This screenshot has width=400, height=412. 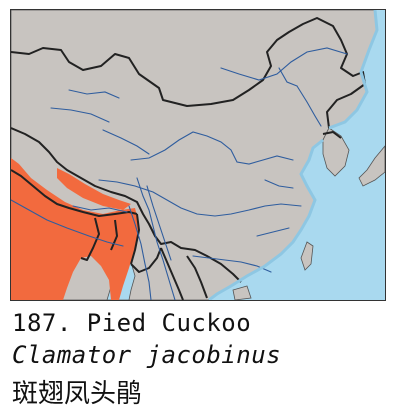 I want to click on species-scientific-name: Clamator jacobinus, so click(x=147, y=355).